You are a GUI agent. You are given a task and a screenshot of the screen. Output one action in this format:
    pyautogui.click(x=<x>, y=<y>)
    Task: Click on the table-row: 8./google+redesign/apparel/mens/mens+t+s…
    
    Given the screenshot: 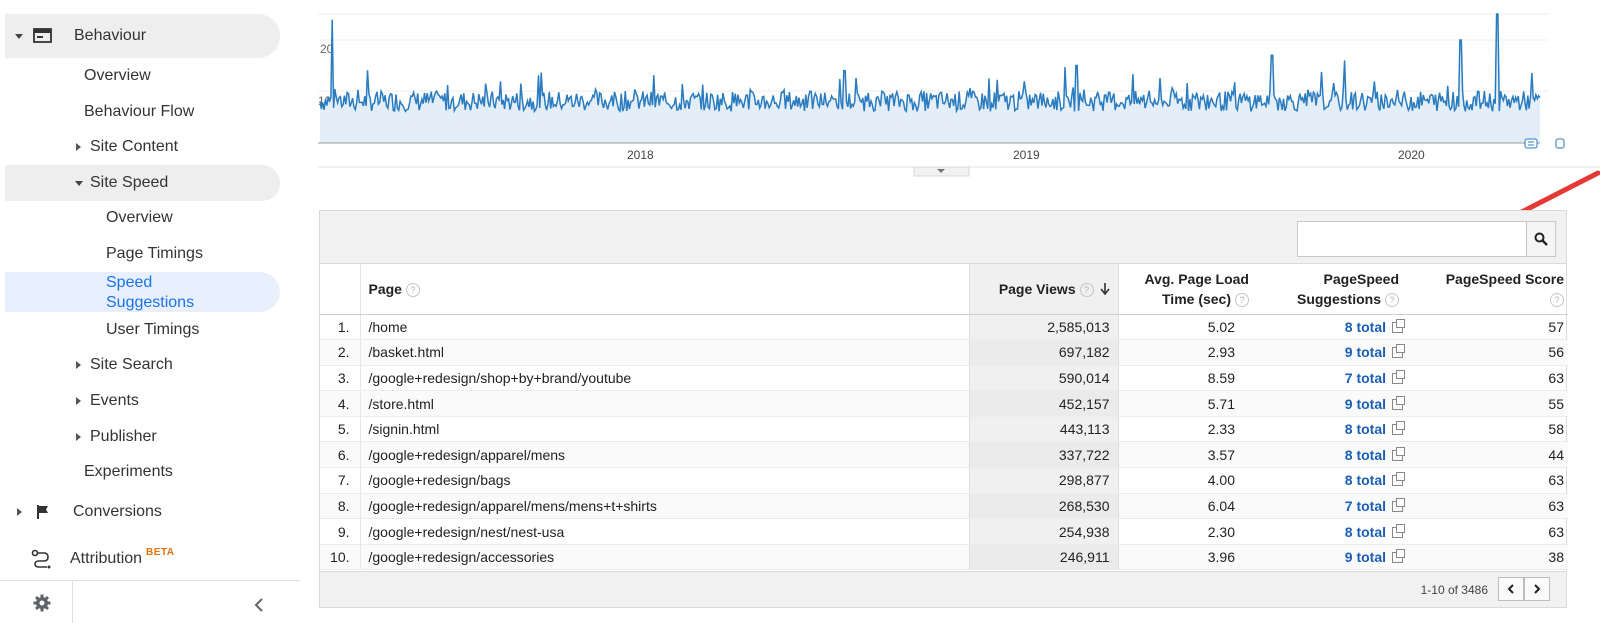 What is the action you would take?
    pyautogui.click(x=944, y=506)
    